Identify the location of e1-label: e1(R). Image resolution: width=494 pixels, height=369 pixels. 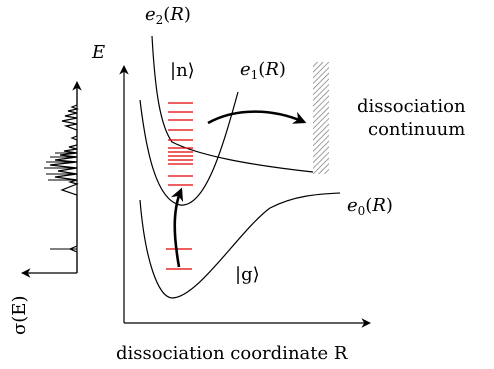
(263, 70).